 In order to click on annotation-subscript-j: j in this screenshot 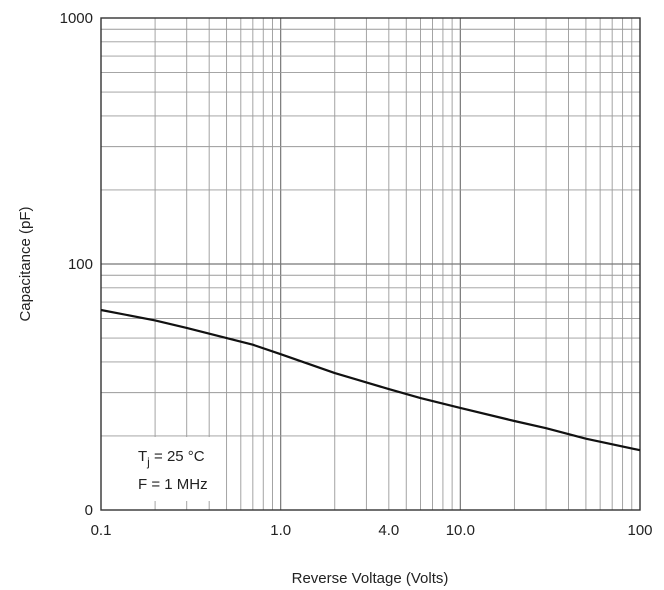, I will do `click(148, 462)`.